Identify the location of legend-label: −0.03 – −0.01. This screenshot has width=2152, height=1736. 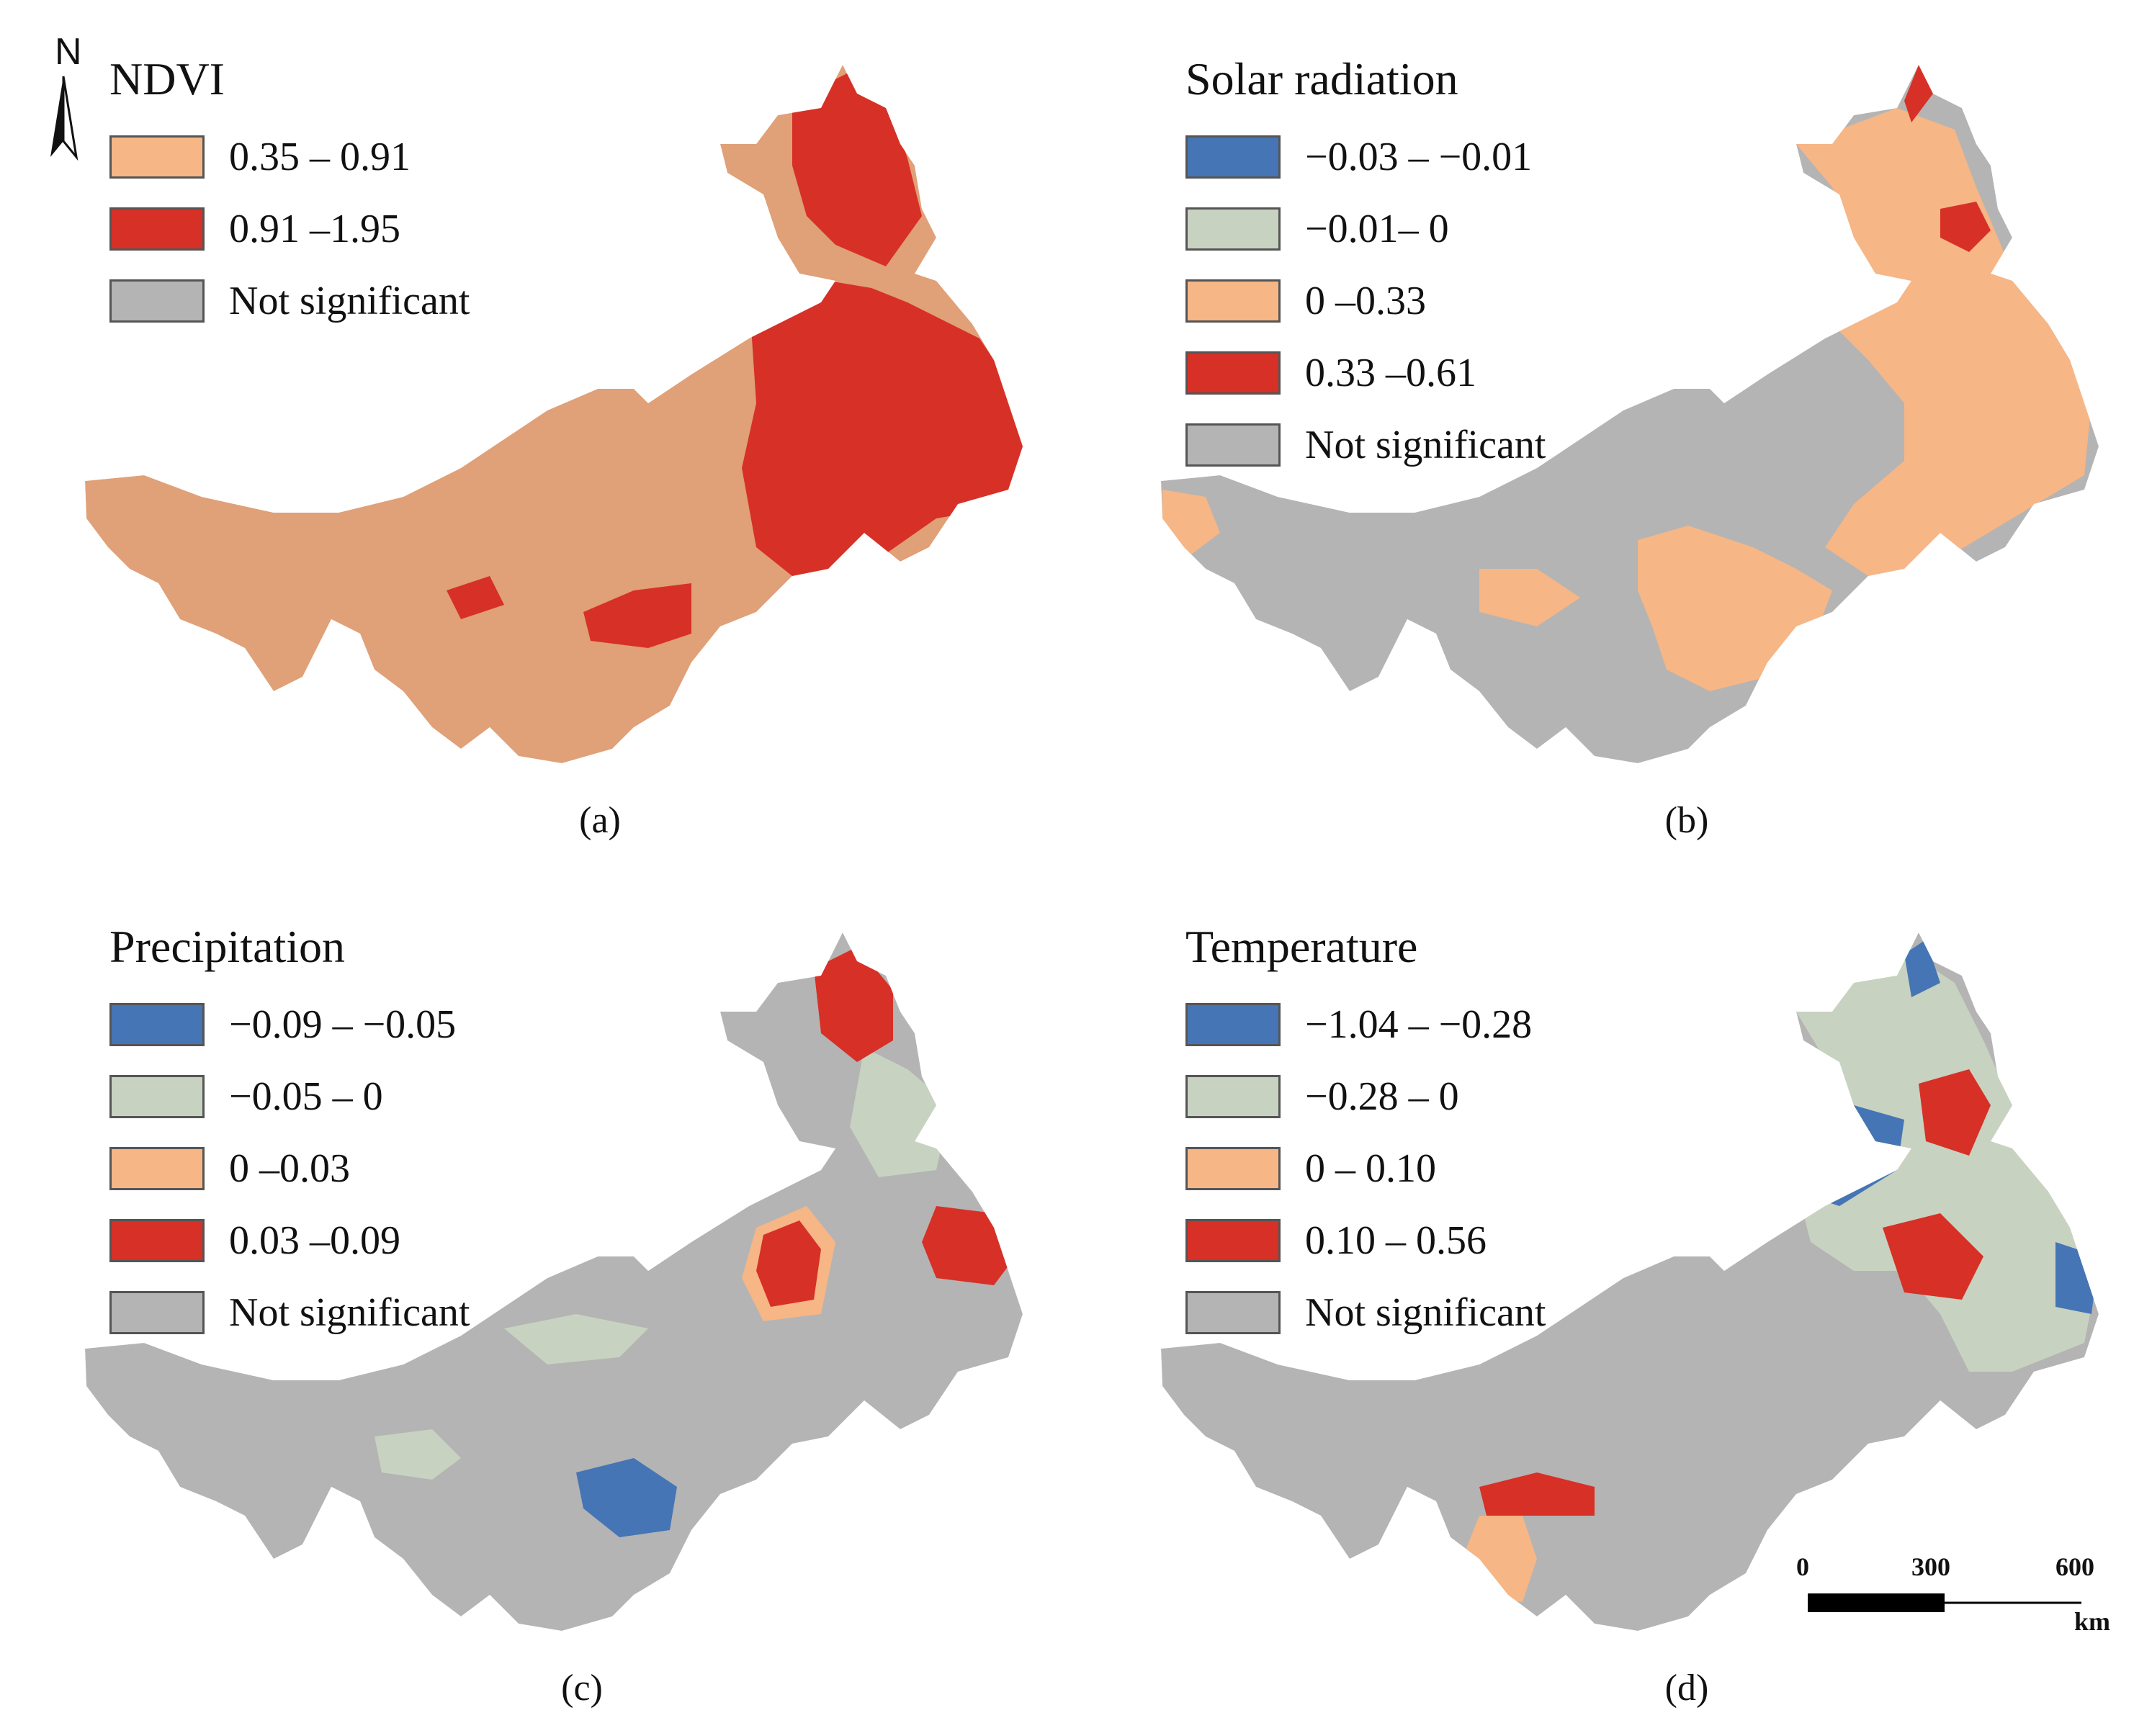
(1419, 157).